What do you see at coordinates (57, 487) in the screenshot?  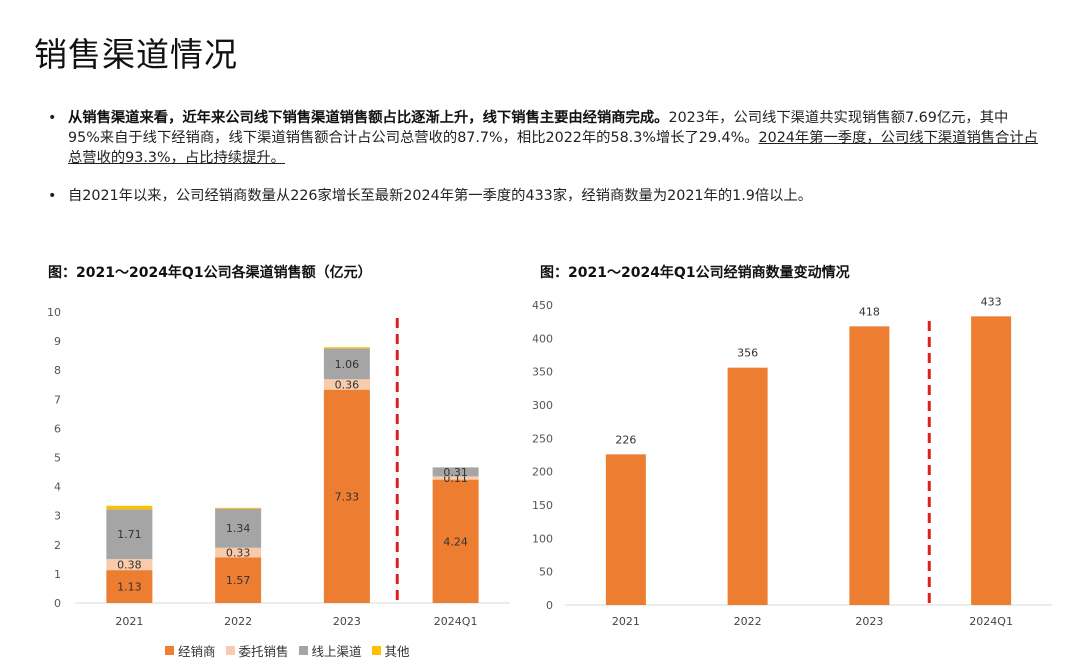 I see `y-tick-label: 4` at bounding box center [57, 487].